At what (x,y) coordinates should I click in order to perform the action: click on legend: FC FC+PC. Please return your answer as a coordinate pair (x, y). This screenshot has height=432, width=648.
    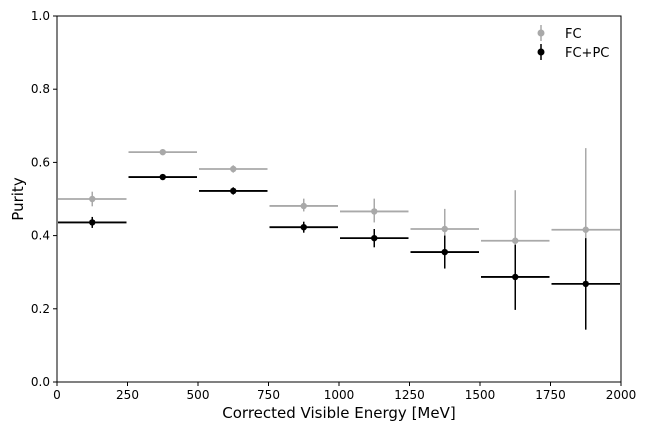
    Looking at the image, I should click on (573, 43).